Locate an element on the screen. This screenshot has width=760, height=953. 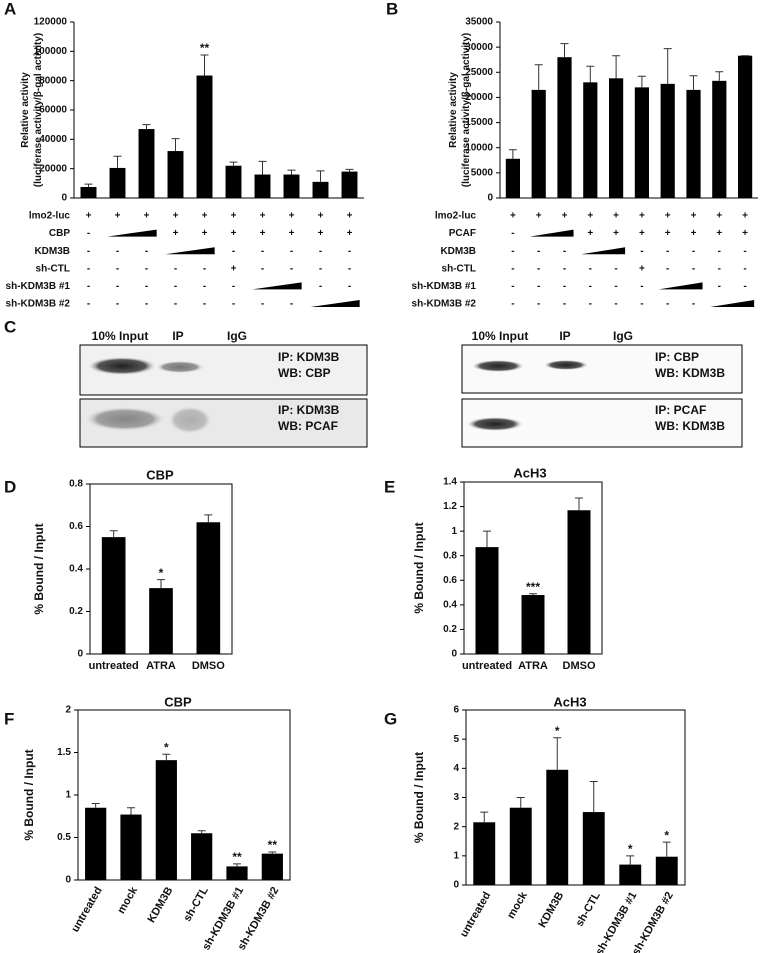
x-tick-label: DMSO is located at coordinates (208, 666).